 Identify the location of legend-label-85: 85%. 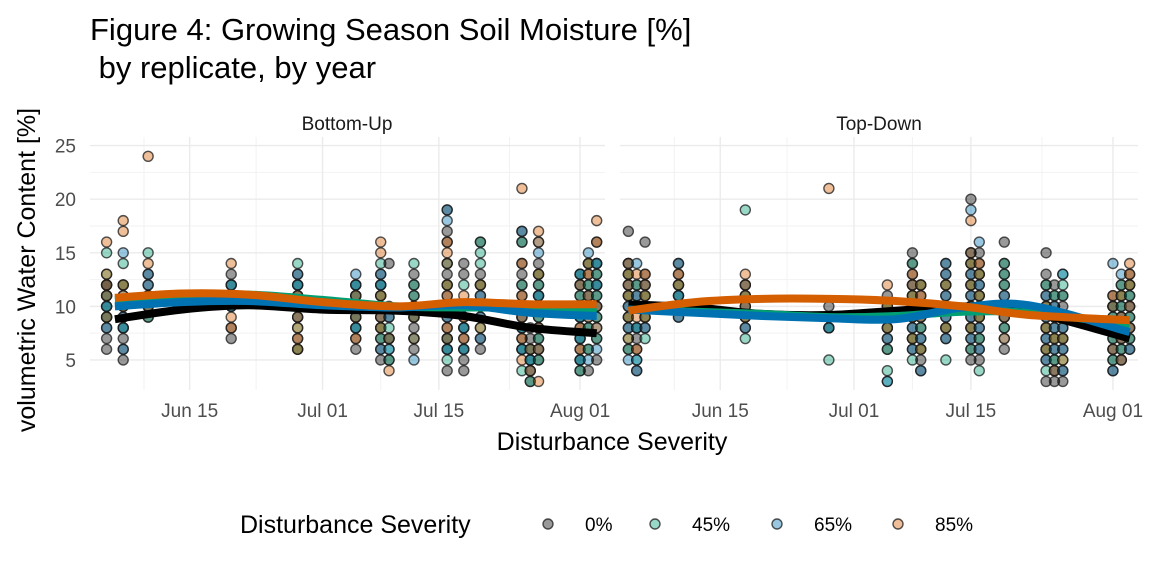
(954, 525).